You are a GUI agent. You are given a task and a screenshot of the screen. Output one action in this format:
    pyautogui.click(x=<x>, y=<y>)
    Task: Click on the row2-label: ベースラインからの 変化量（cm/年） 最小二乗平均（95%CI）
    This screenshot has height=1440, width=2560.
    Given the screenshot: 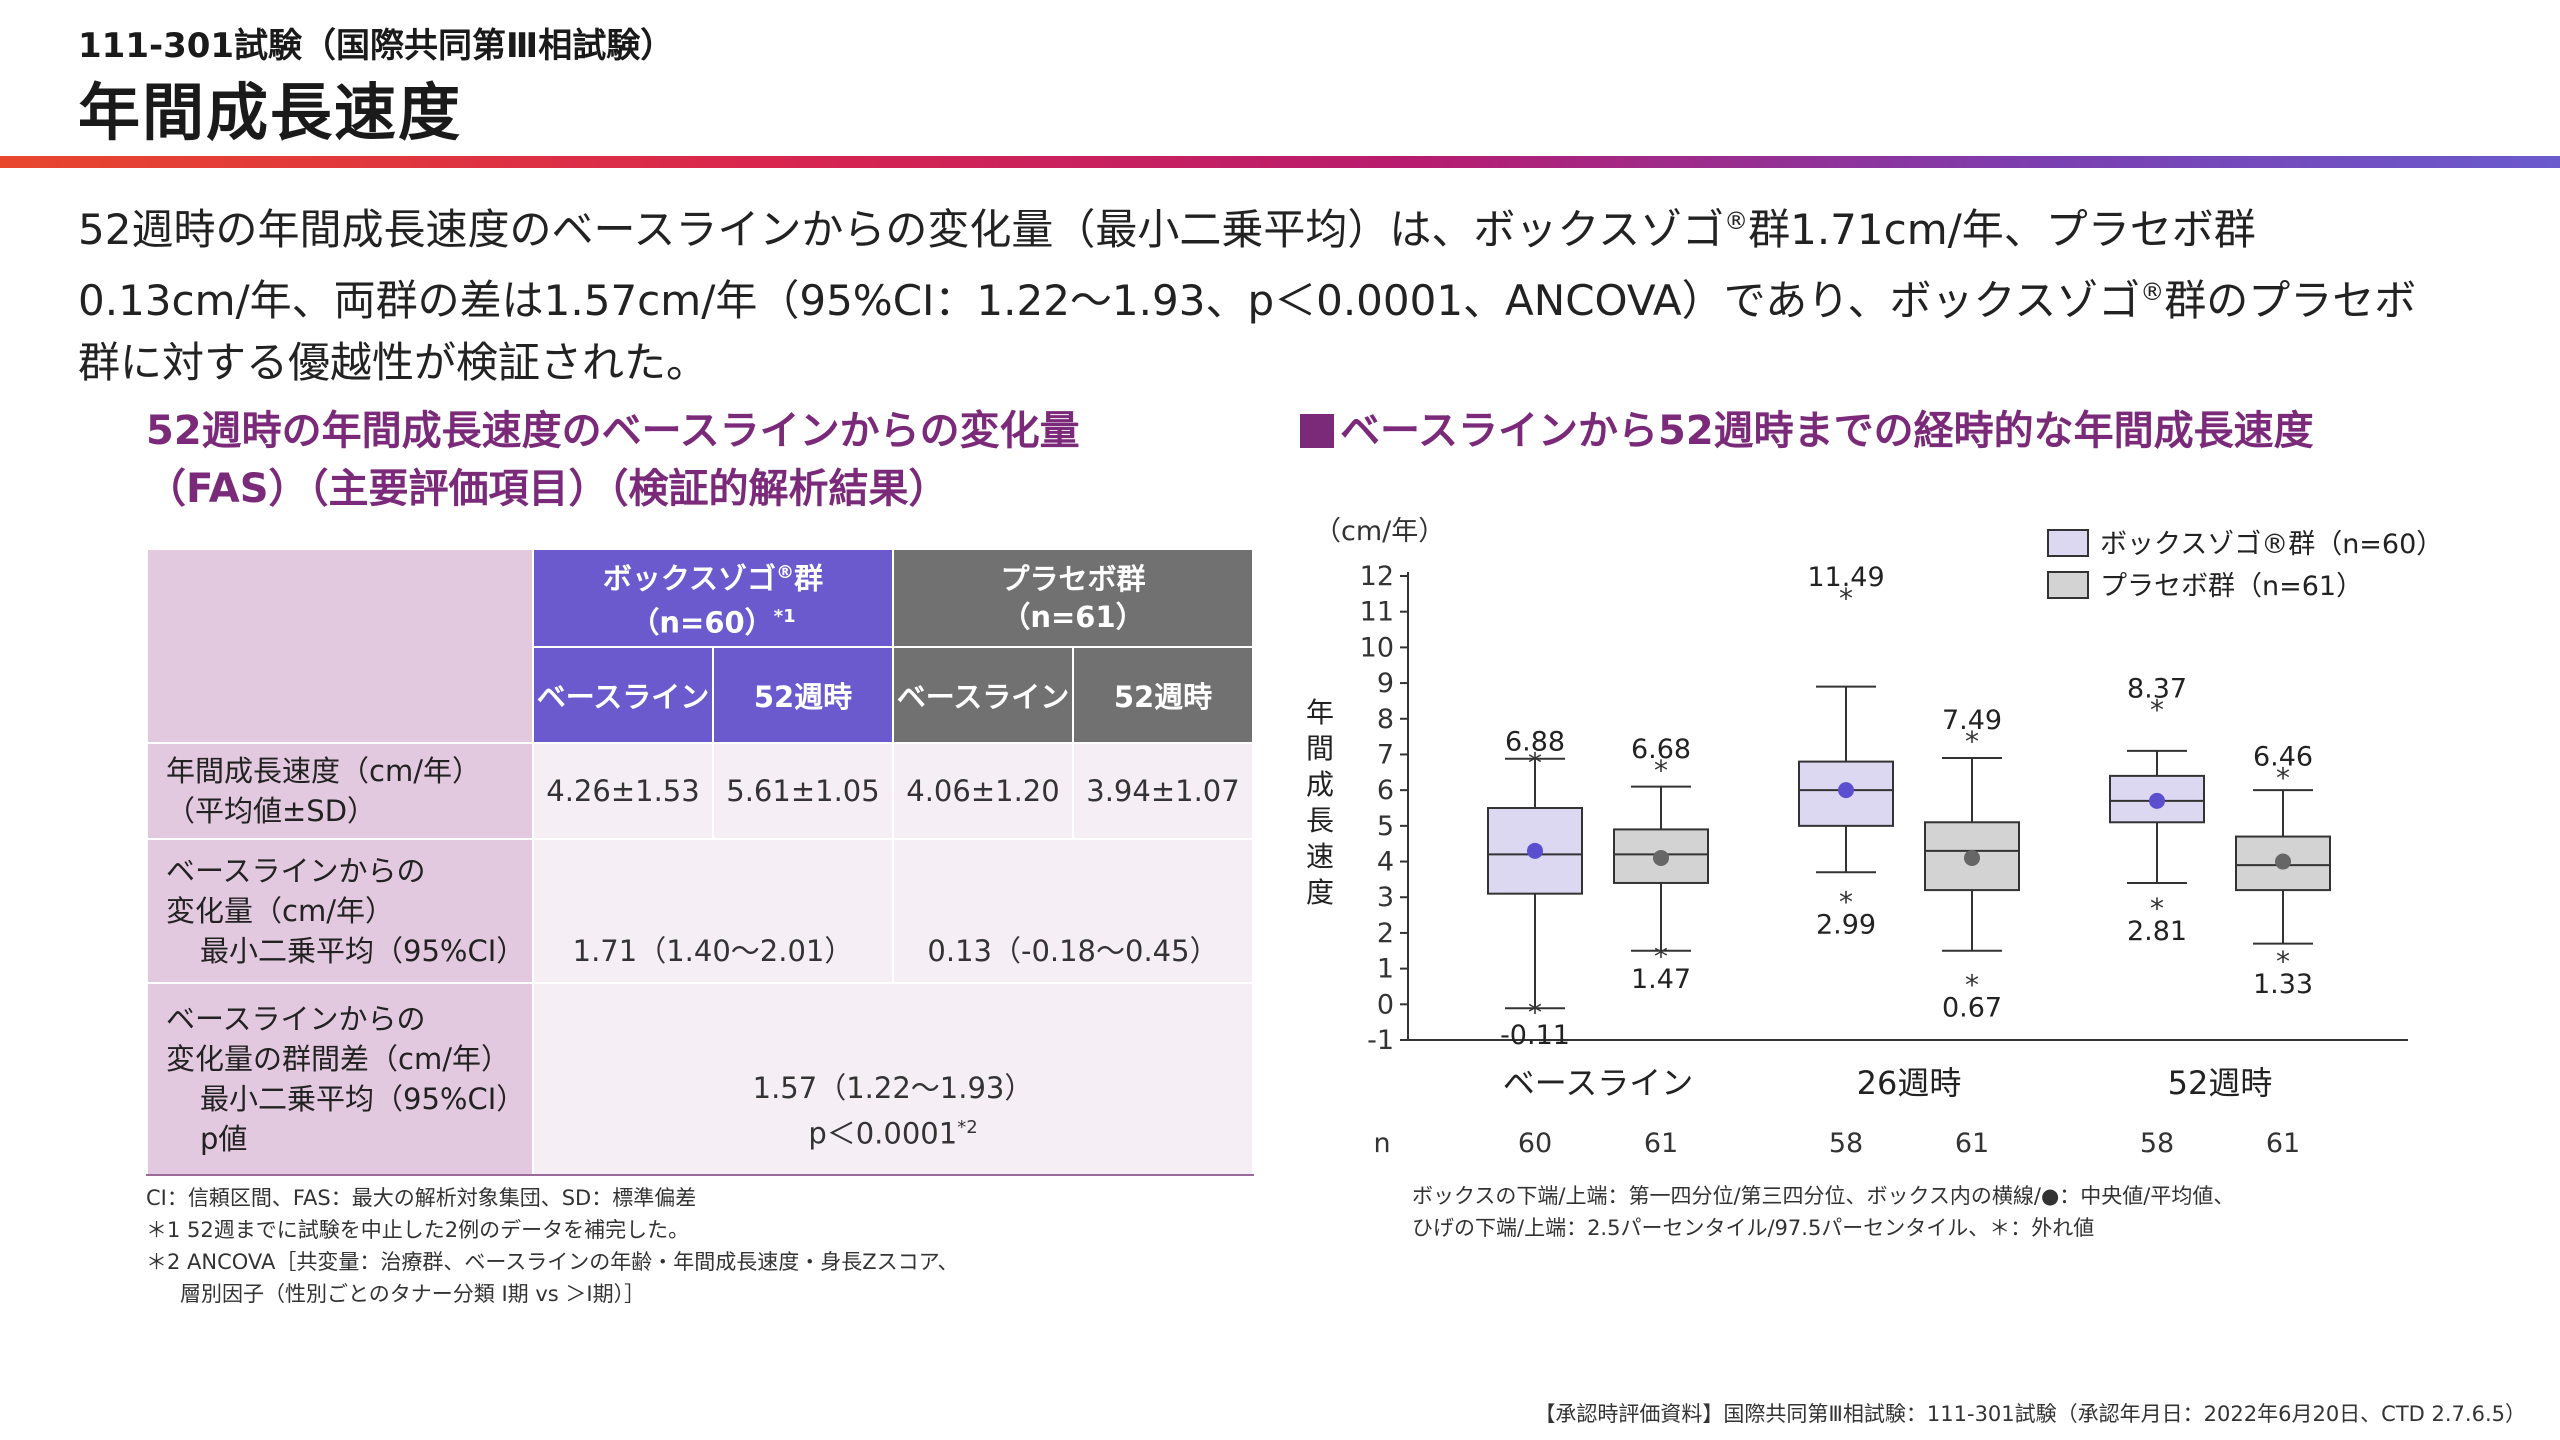 What is the action you would take?
    pyautogui.click(x=340, y=911)
    